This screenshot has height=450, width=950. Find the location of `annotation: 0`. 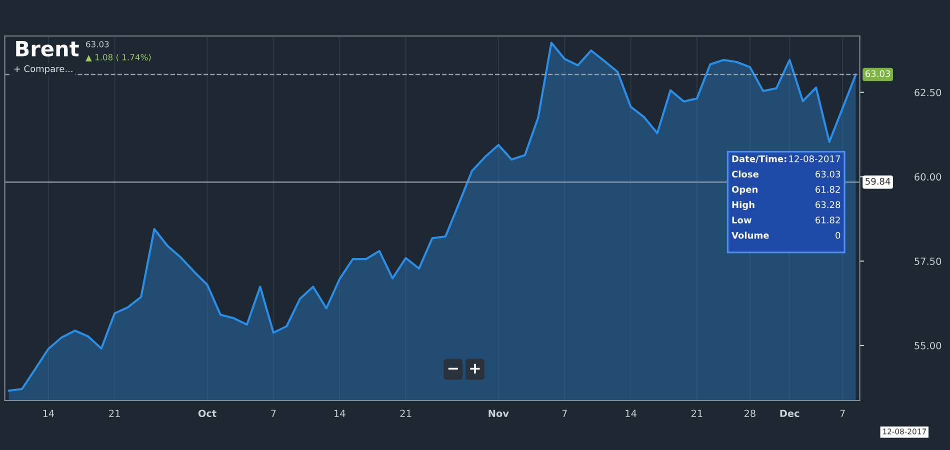

annotation: 0 is located at coordinates (838, 235).